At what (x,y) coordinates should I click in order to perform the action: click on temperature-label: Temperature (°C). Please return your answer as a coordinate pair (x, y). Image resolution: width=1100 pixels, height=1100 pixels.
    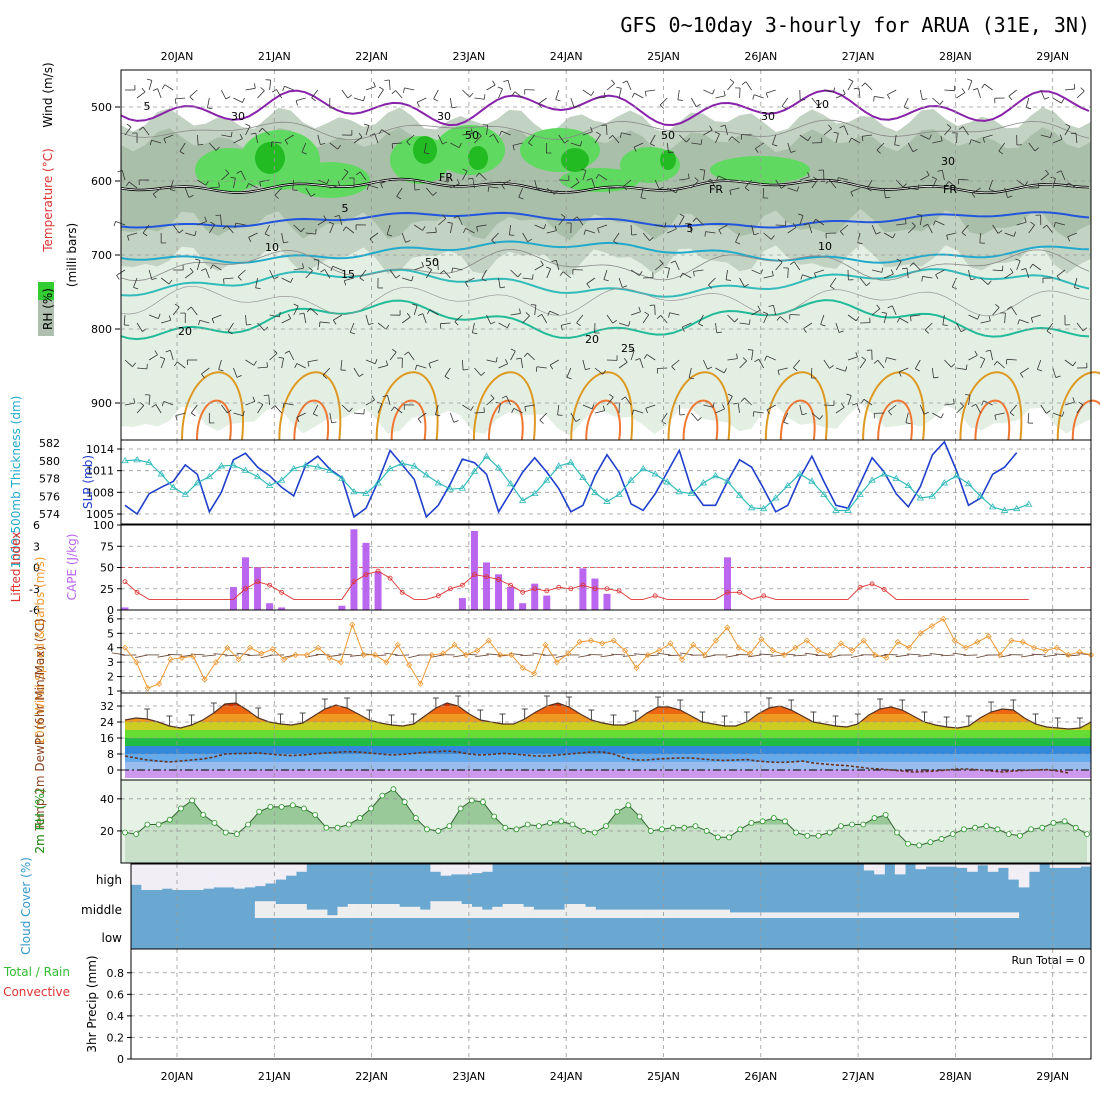
    Looking at the image, I should click on (48, 200).